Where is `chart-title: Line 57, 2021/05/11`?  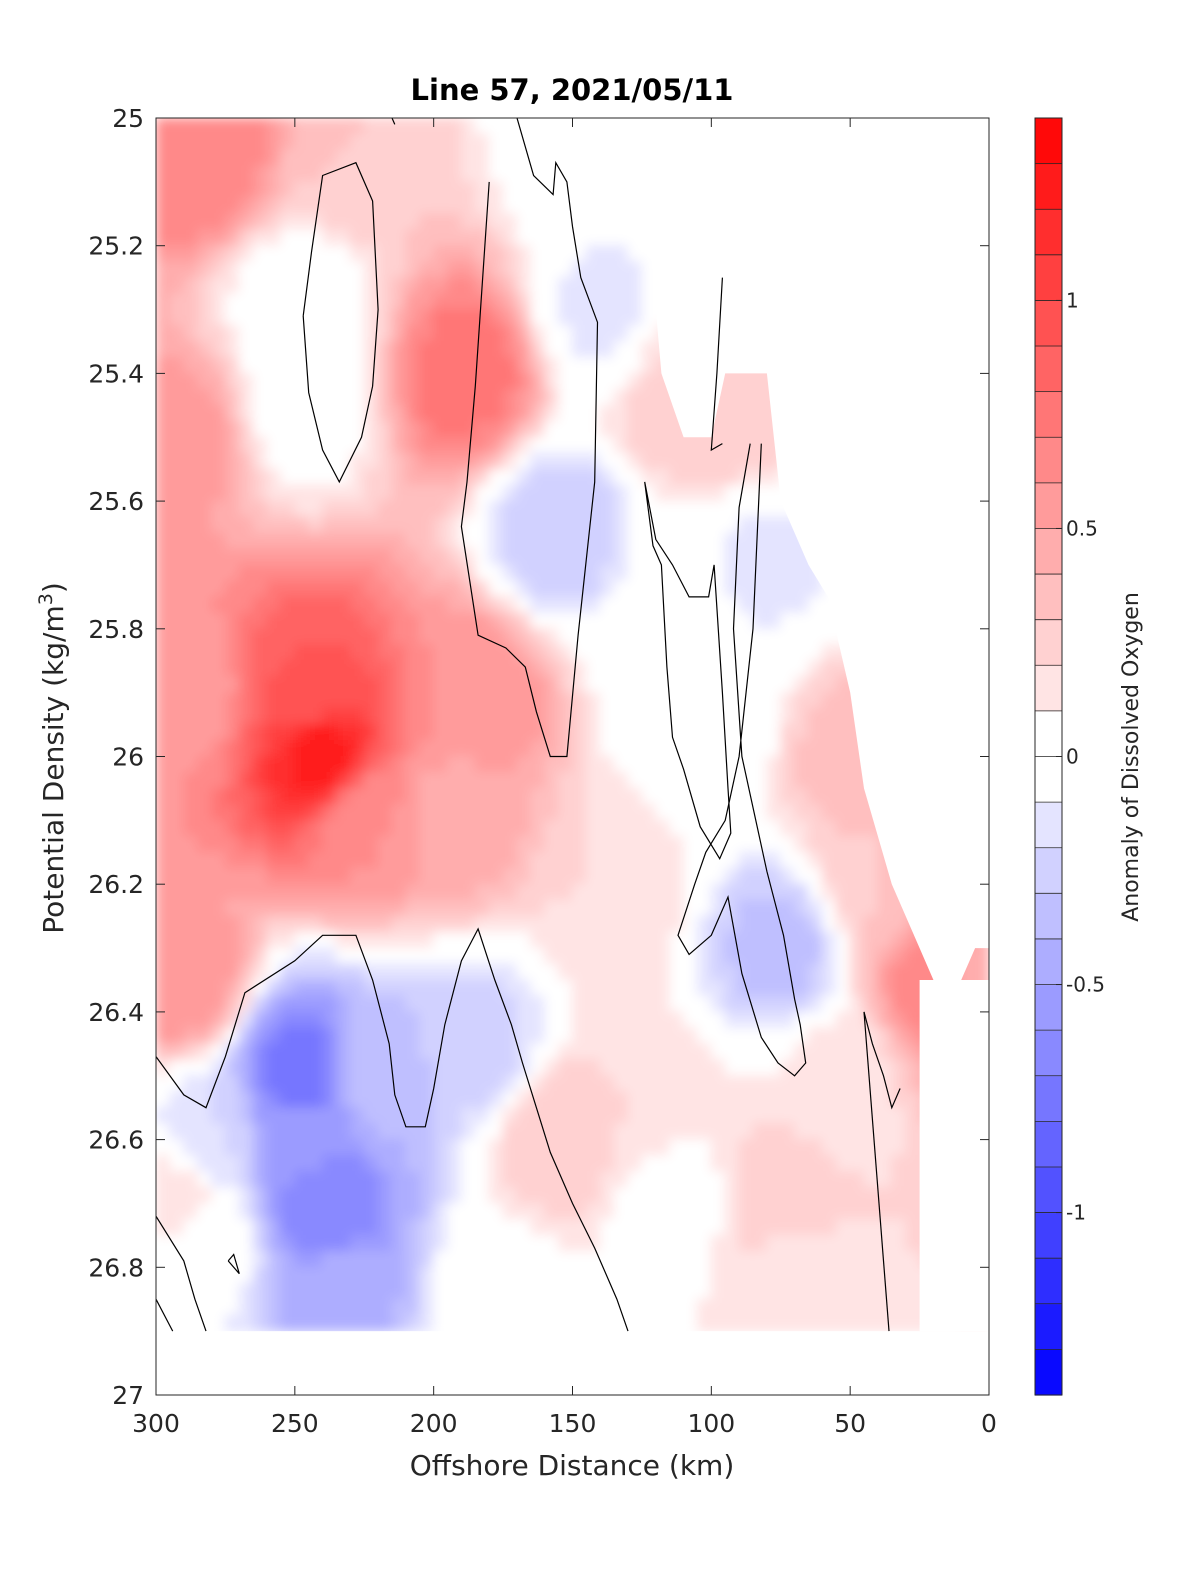 chart-title: Line 57, 2021/05/11 is located at coordinates (572, 90).